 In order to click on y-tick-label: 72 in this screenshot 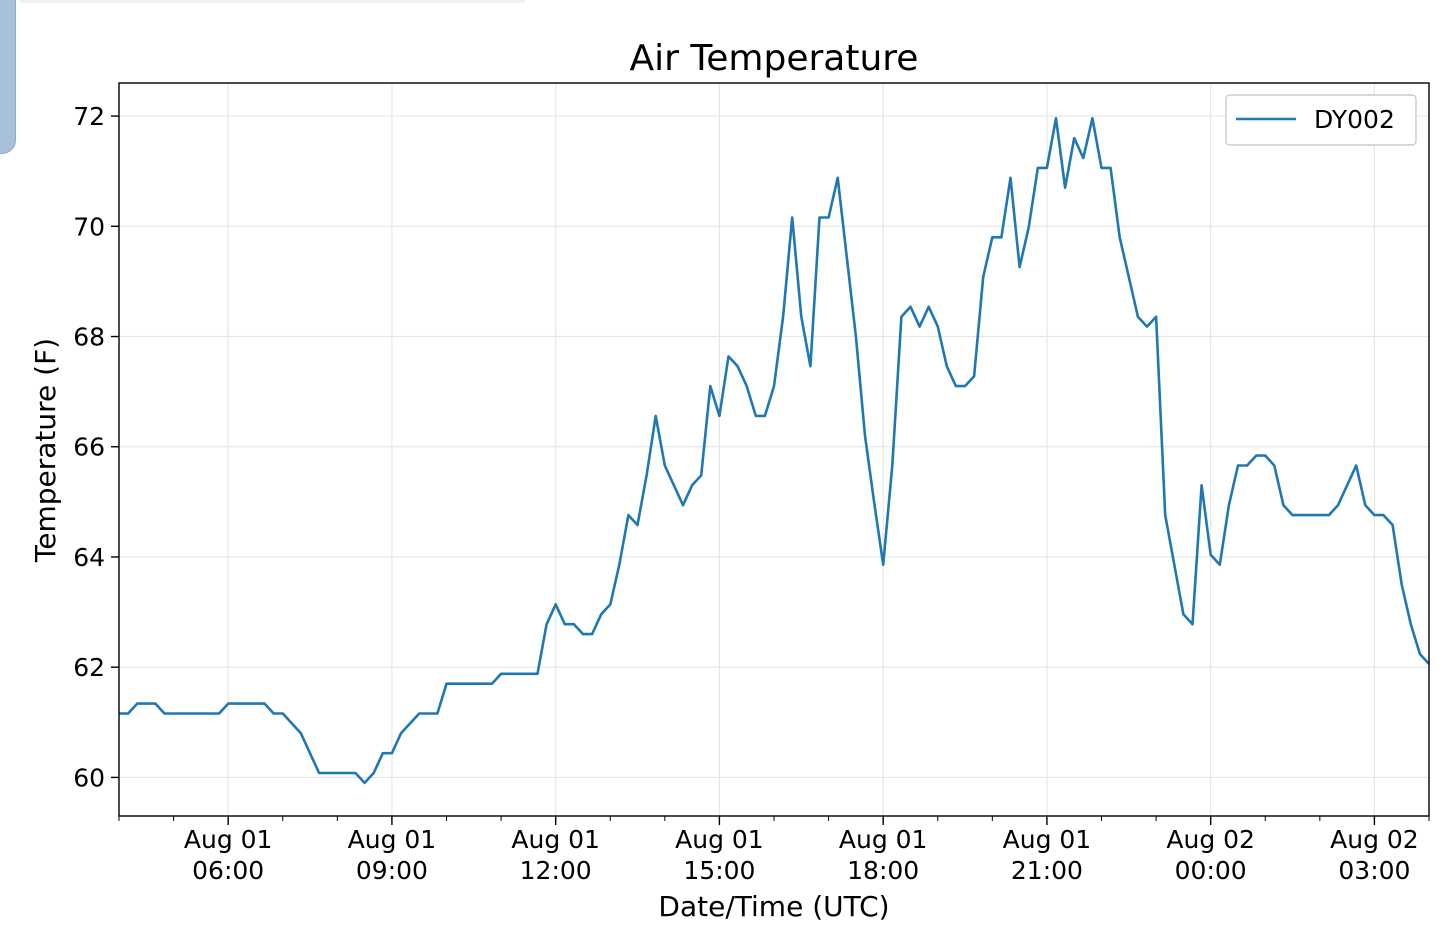, I will do `click(89, 116)`.